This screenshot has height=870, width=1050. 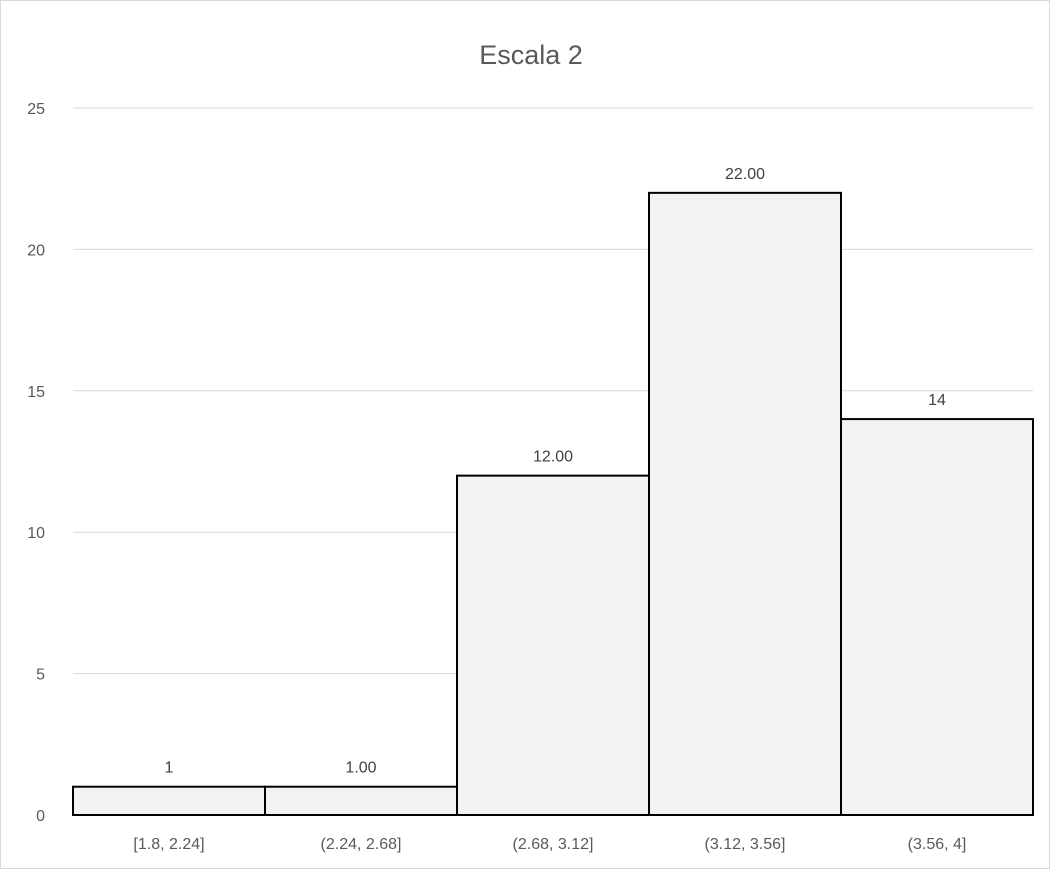 What do you see at coordinates (36, 463) in the screenshot?
I see `y-axis-tick-labels: 0 5 10 15 20 25` at bounding box center [36, 463].